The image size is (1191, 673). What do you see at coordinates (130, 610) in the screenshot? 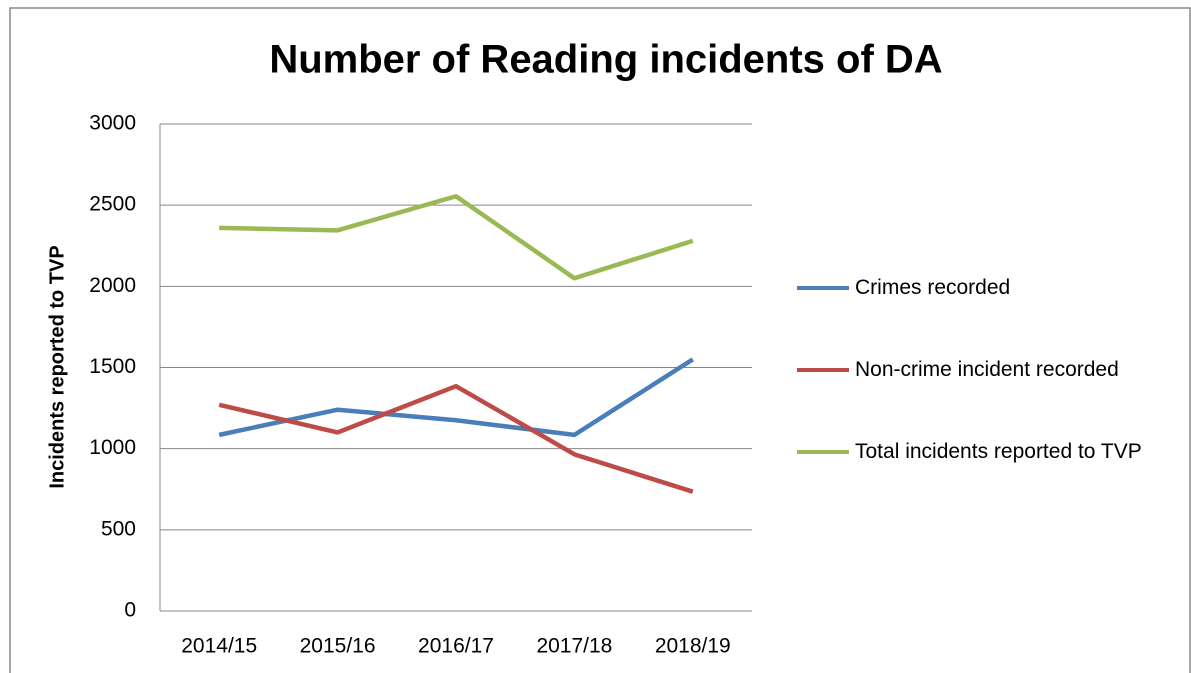
I see `y-tick-label: 0` at bounding box center [130, 610].